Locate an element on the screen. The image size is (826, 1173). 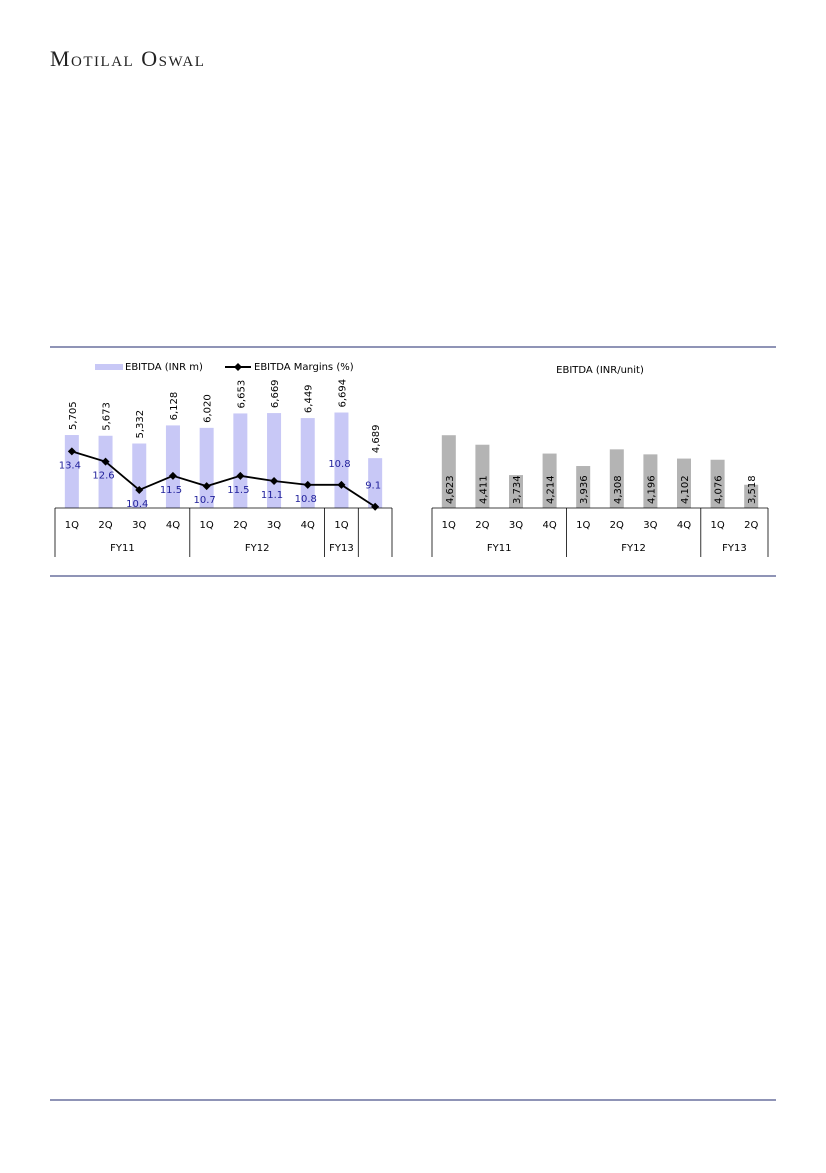
value-label: 4,689 is located at coordinates (376, 439).